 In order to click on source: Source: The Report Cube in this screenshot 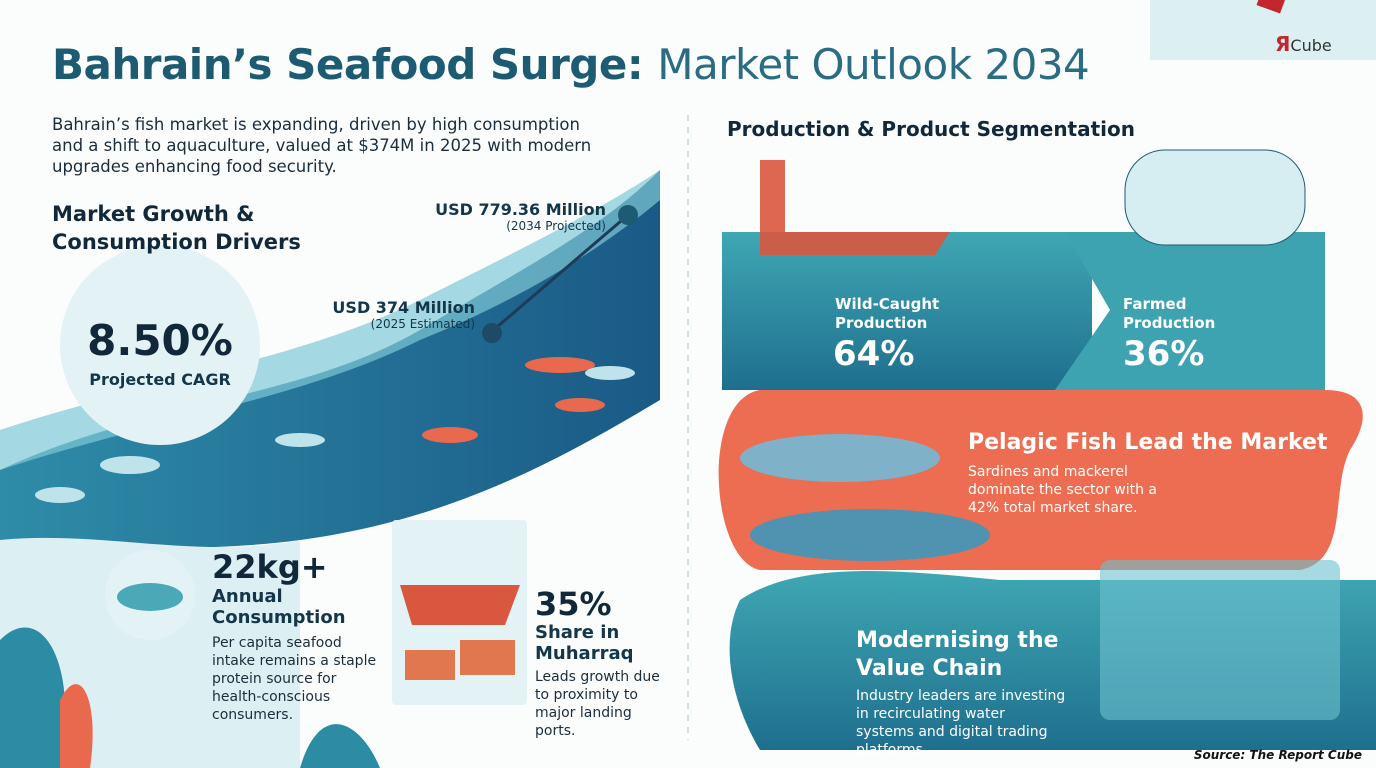, I will do `click(1277, 755)`.